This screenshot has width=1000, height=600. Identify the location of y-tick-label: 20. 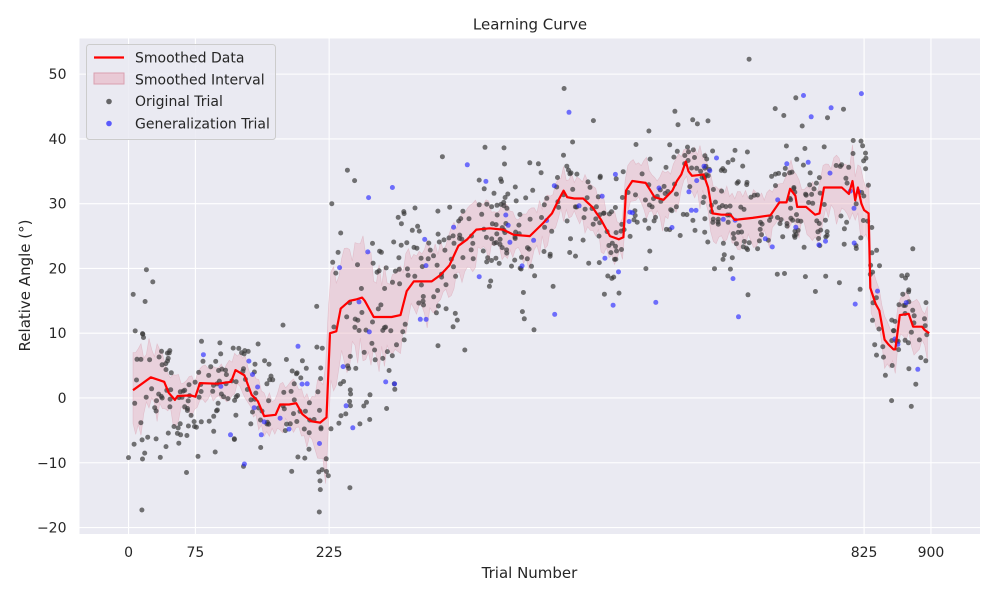
(58, 269).